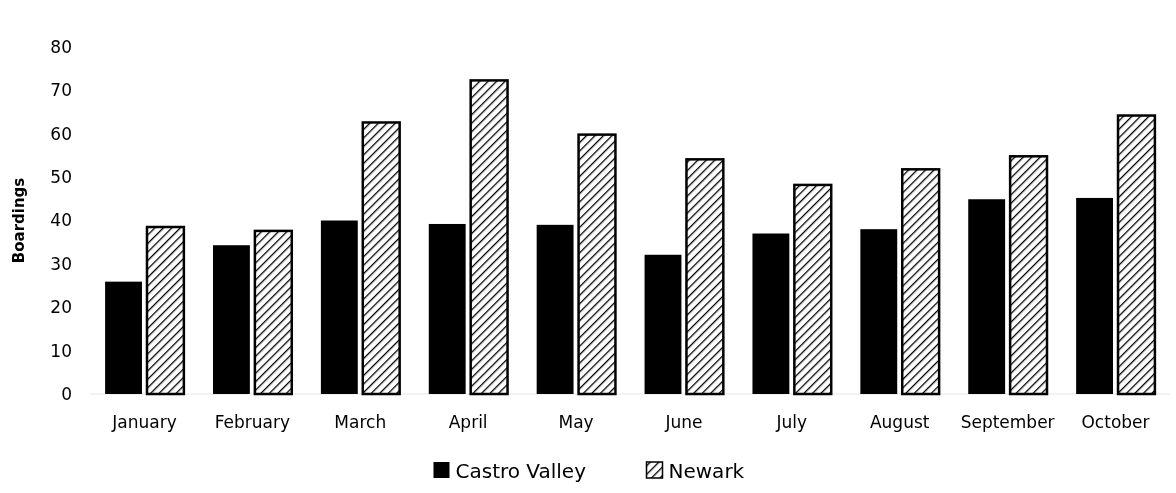 Image resolution: width=1176 pixels, height=493 pixels. Describe the element at coordinates (61, 350) in the screenshot. I see `y-tick-label: 10` at that location.